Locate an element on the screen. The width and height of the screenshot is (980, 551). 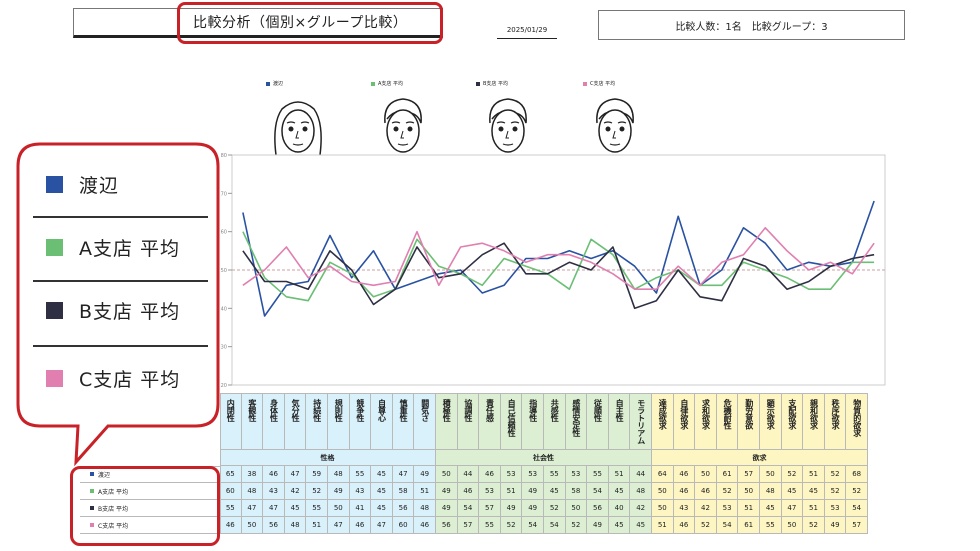
hair-outline is located at coordinates (298, 128).